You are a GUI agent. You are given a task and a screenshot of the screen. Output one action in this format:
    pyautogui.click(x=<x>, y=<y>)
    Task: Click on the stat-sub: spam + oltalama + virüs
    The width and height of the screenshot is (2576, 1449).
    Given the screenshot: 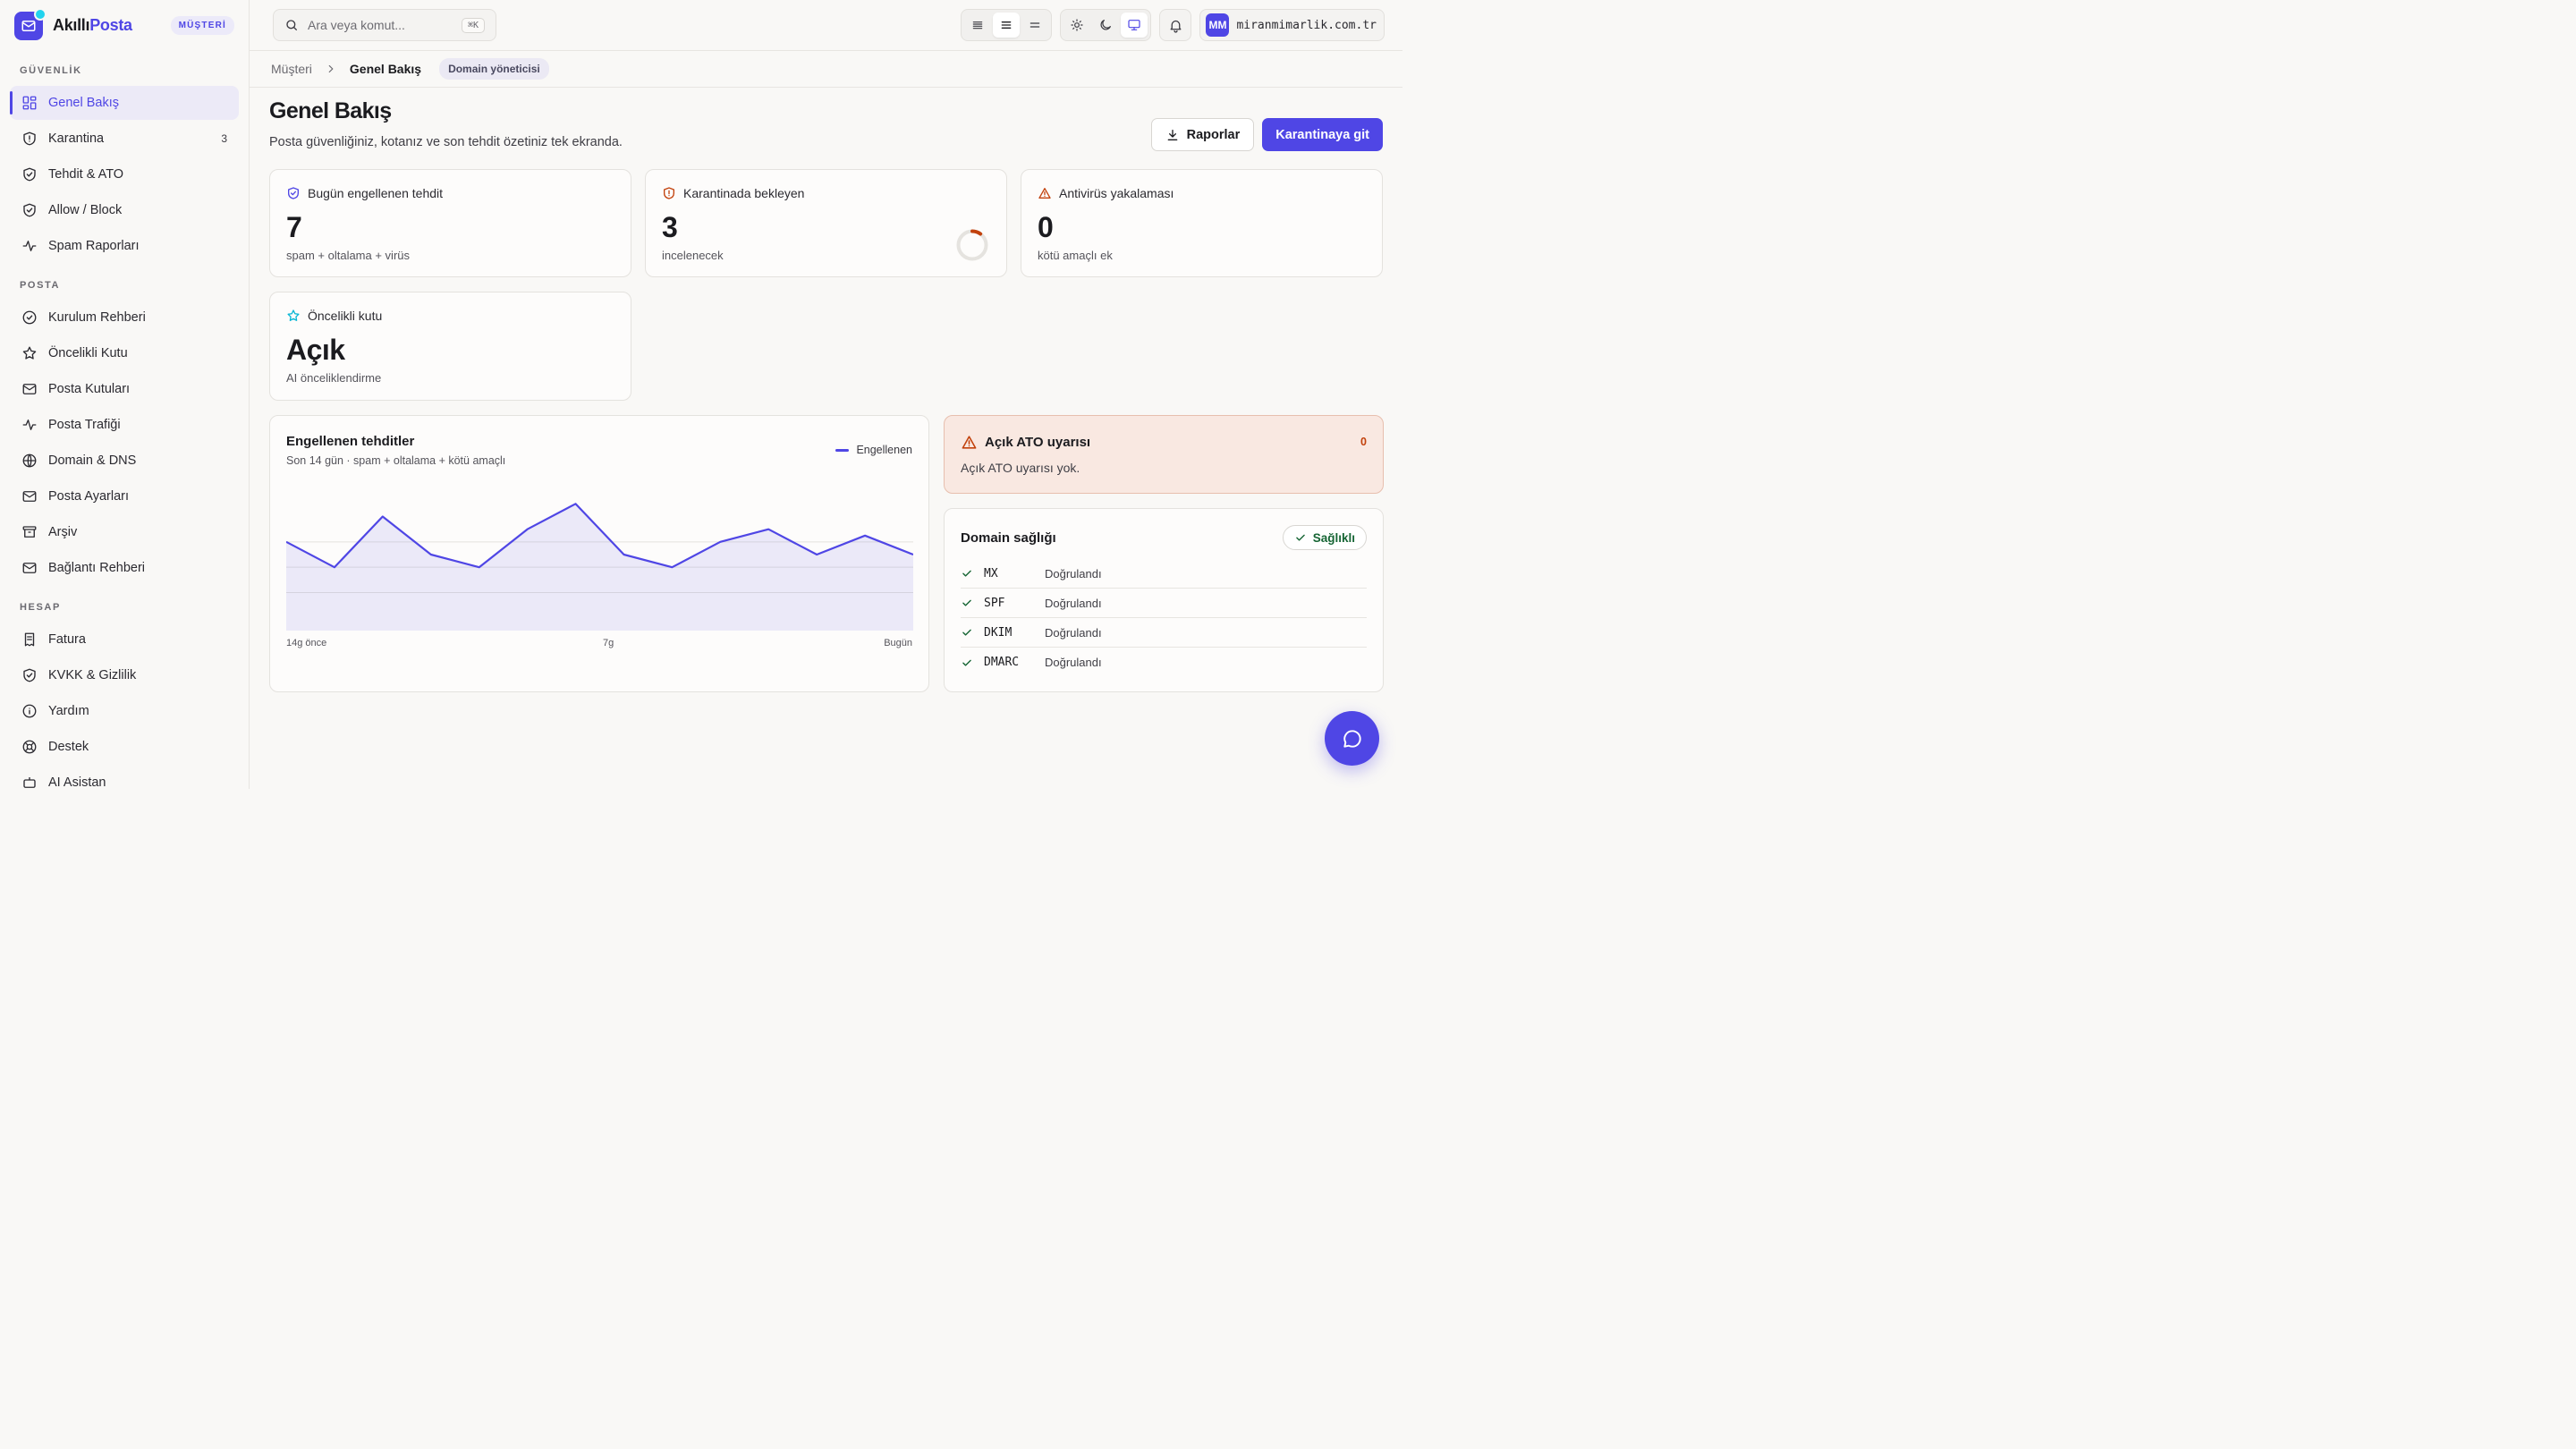 What is the action you would take?
    pyautogui.click(x=348, y=255)
    